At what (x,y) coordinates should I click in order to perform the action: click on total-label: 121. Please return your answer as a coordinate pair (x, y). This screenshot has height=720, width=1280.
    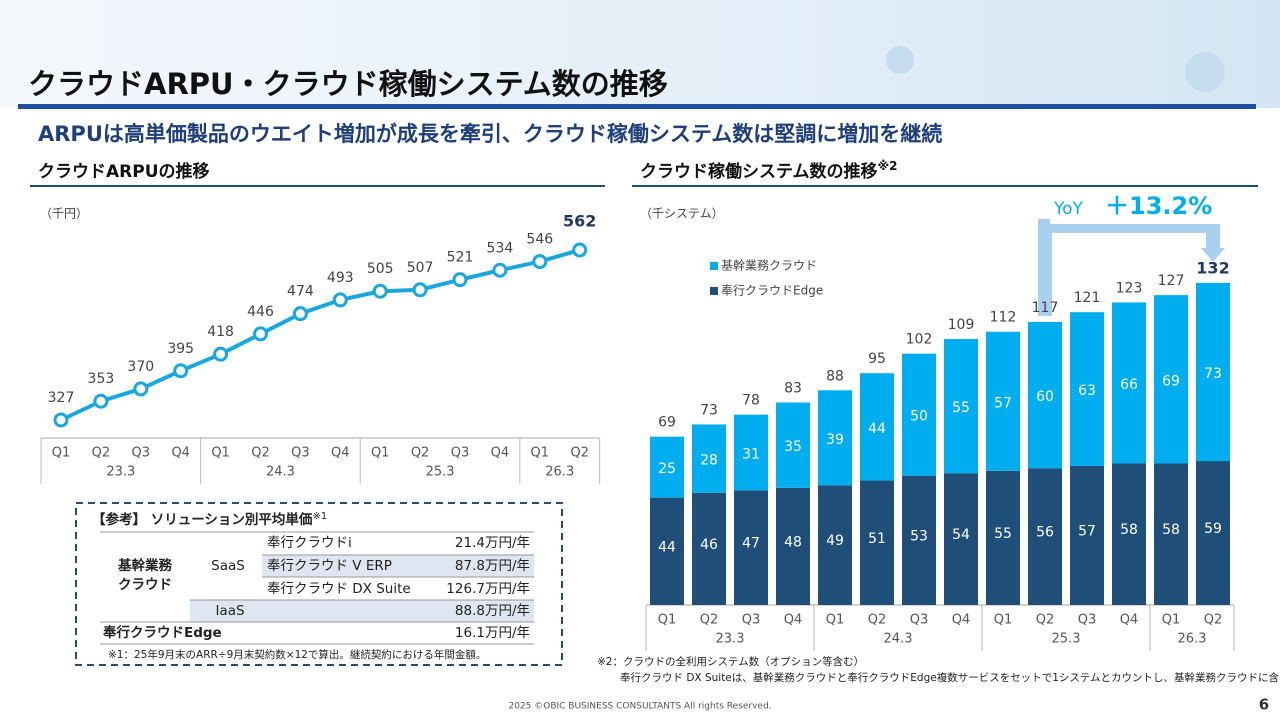
    Looking at the image, I should click on (1087, 298).